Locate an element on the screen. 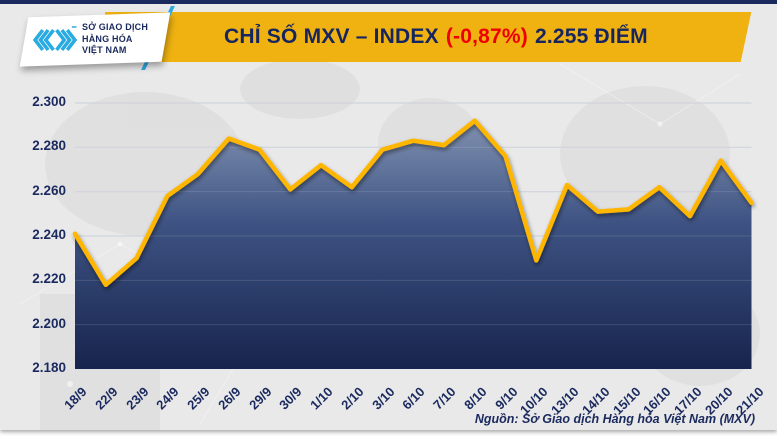 Image resolution: width=777 pixels, height=437 pixels. mxv-chevrons-icon is located at coordinates (55, 38).